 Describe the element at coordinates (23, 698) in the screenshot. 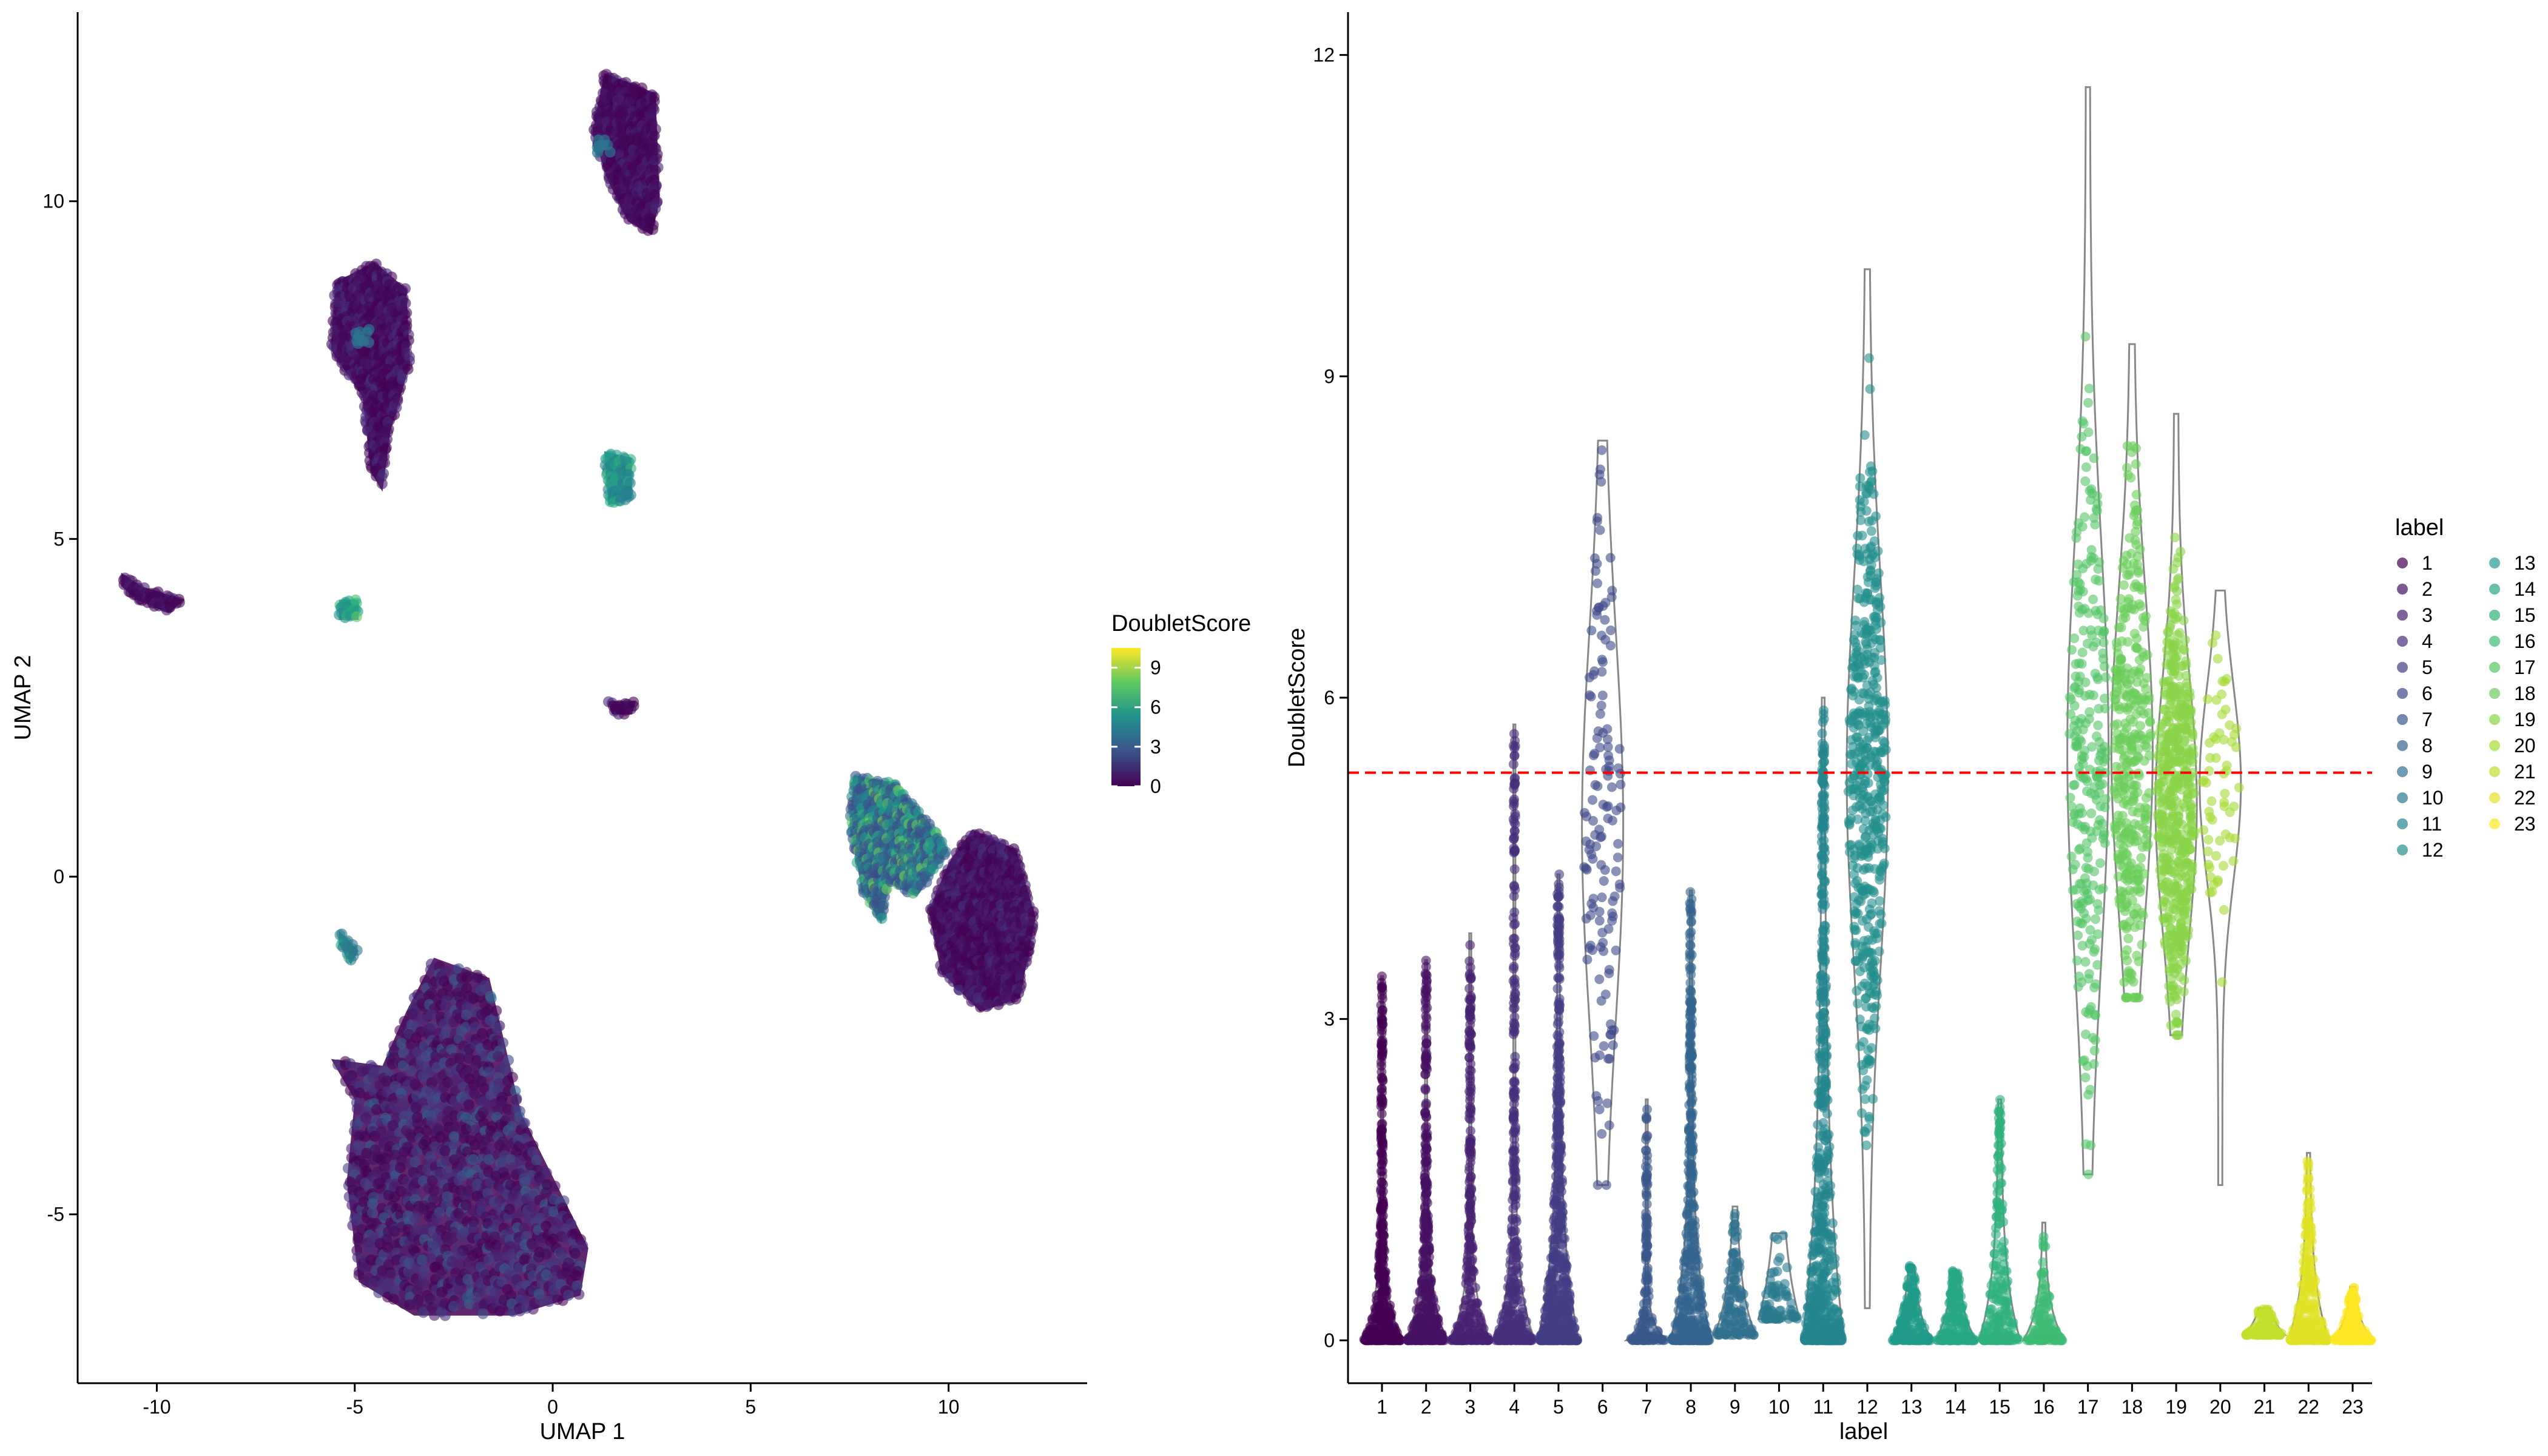

I see `umap-y-axis-title: UMAP 2` at that location.